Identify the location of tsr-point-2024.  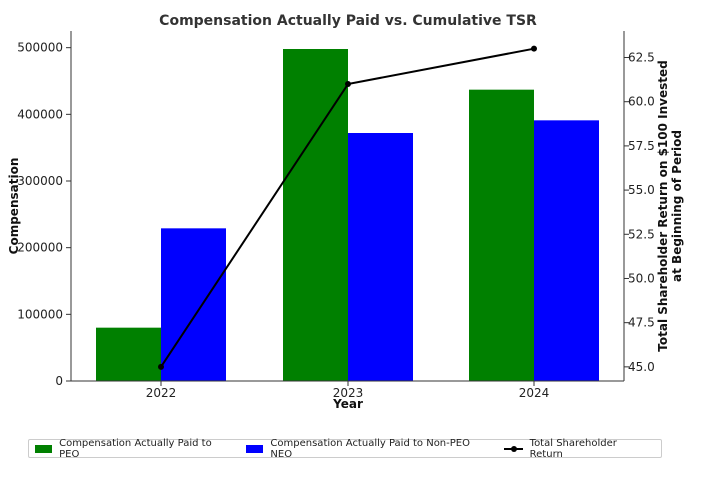
(534, 48).